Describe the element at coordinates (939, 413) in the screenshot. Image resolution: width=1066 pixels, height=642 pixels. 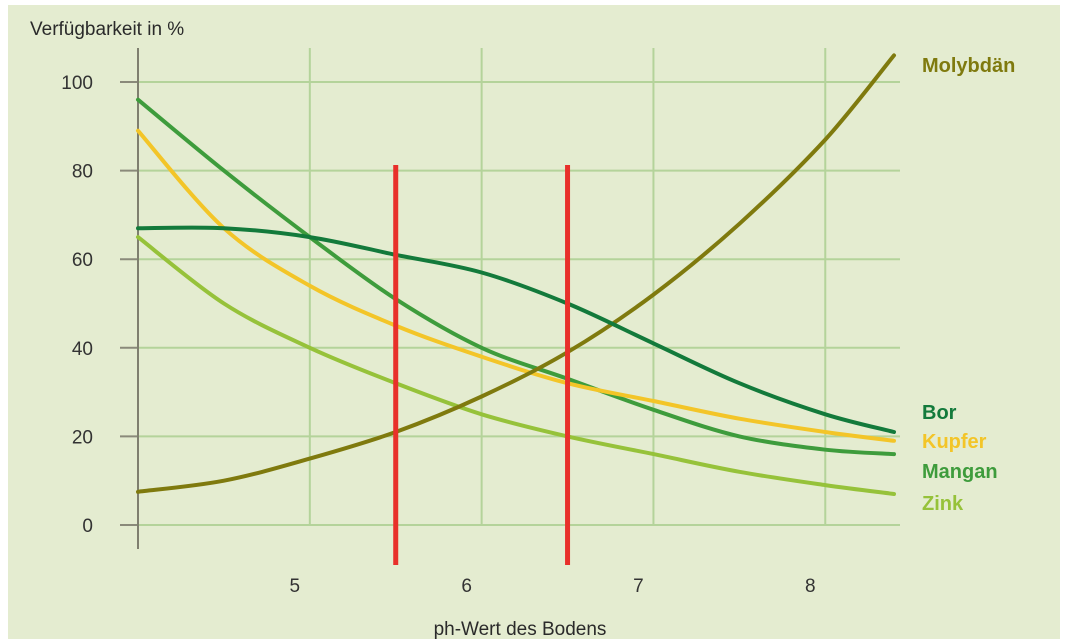
I see `series-label-bor: Bor` at that location.